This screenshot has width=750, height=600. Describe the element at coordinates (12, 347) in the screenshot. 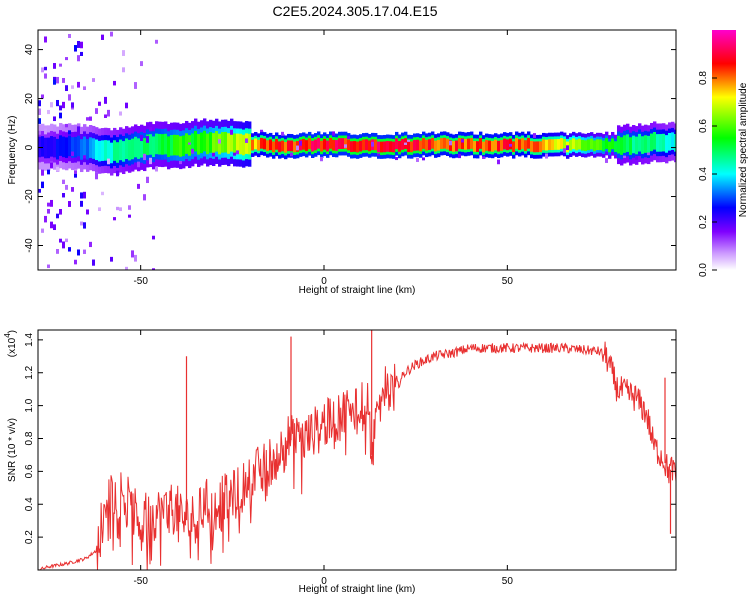

I see `snr-multiplier-base: (x10` at that location.